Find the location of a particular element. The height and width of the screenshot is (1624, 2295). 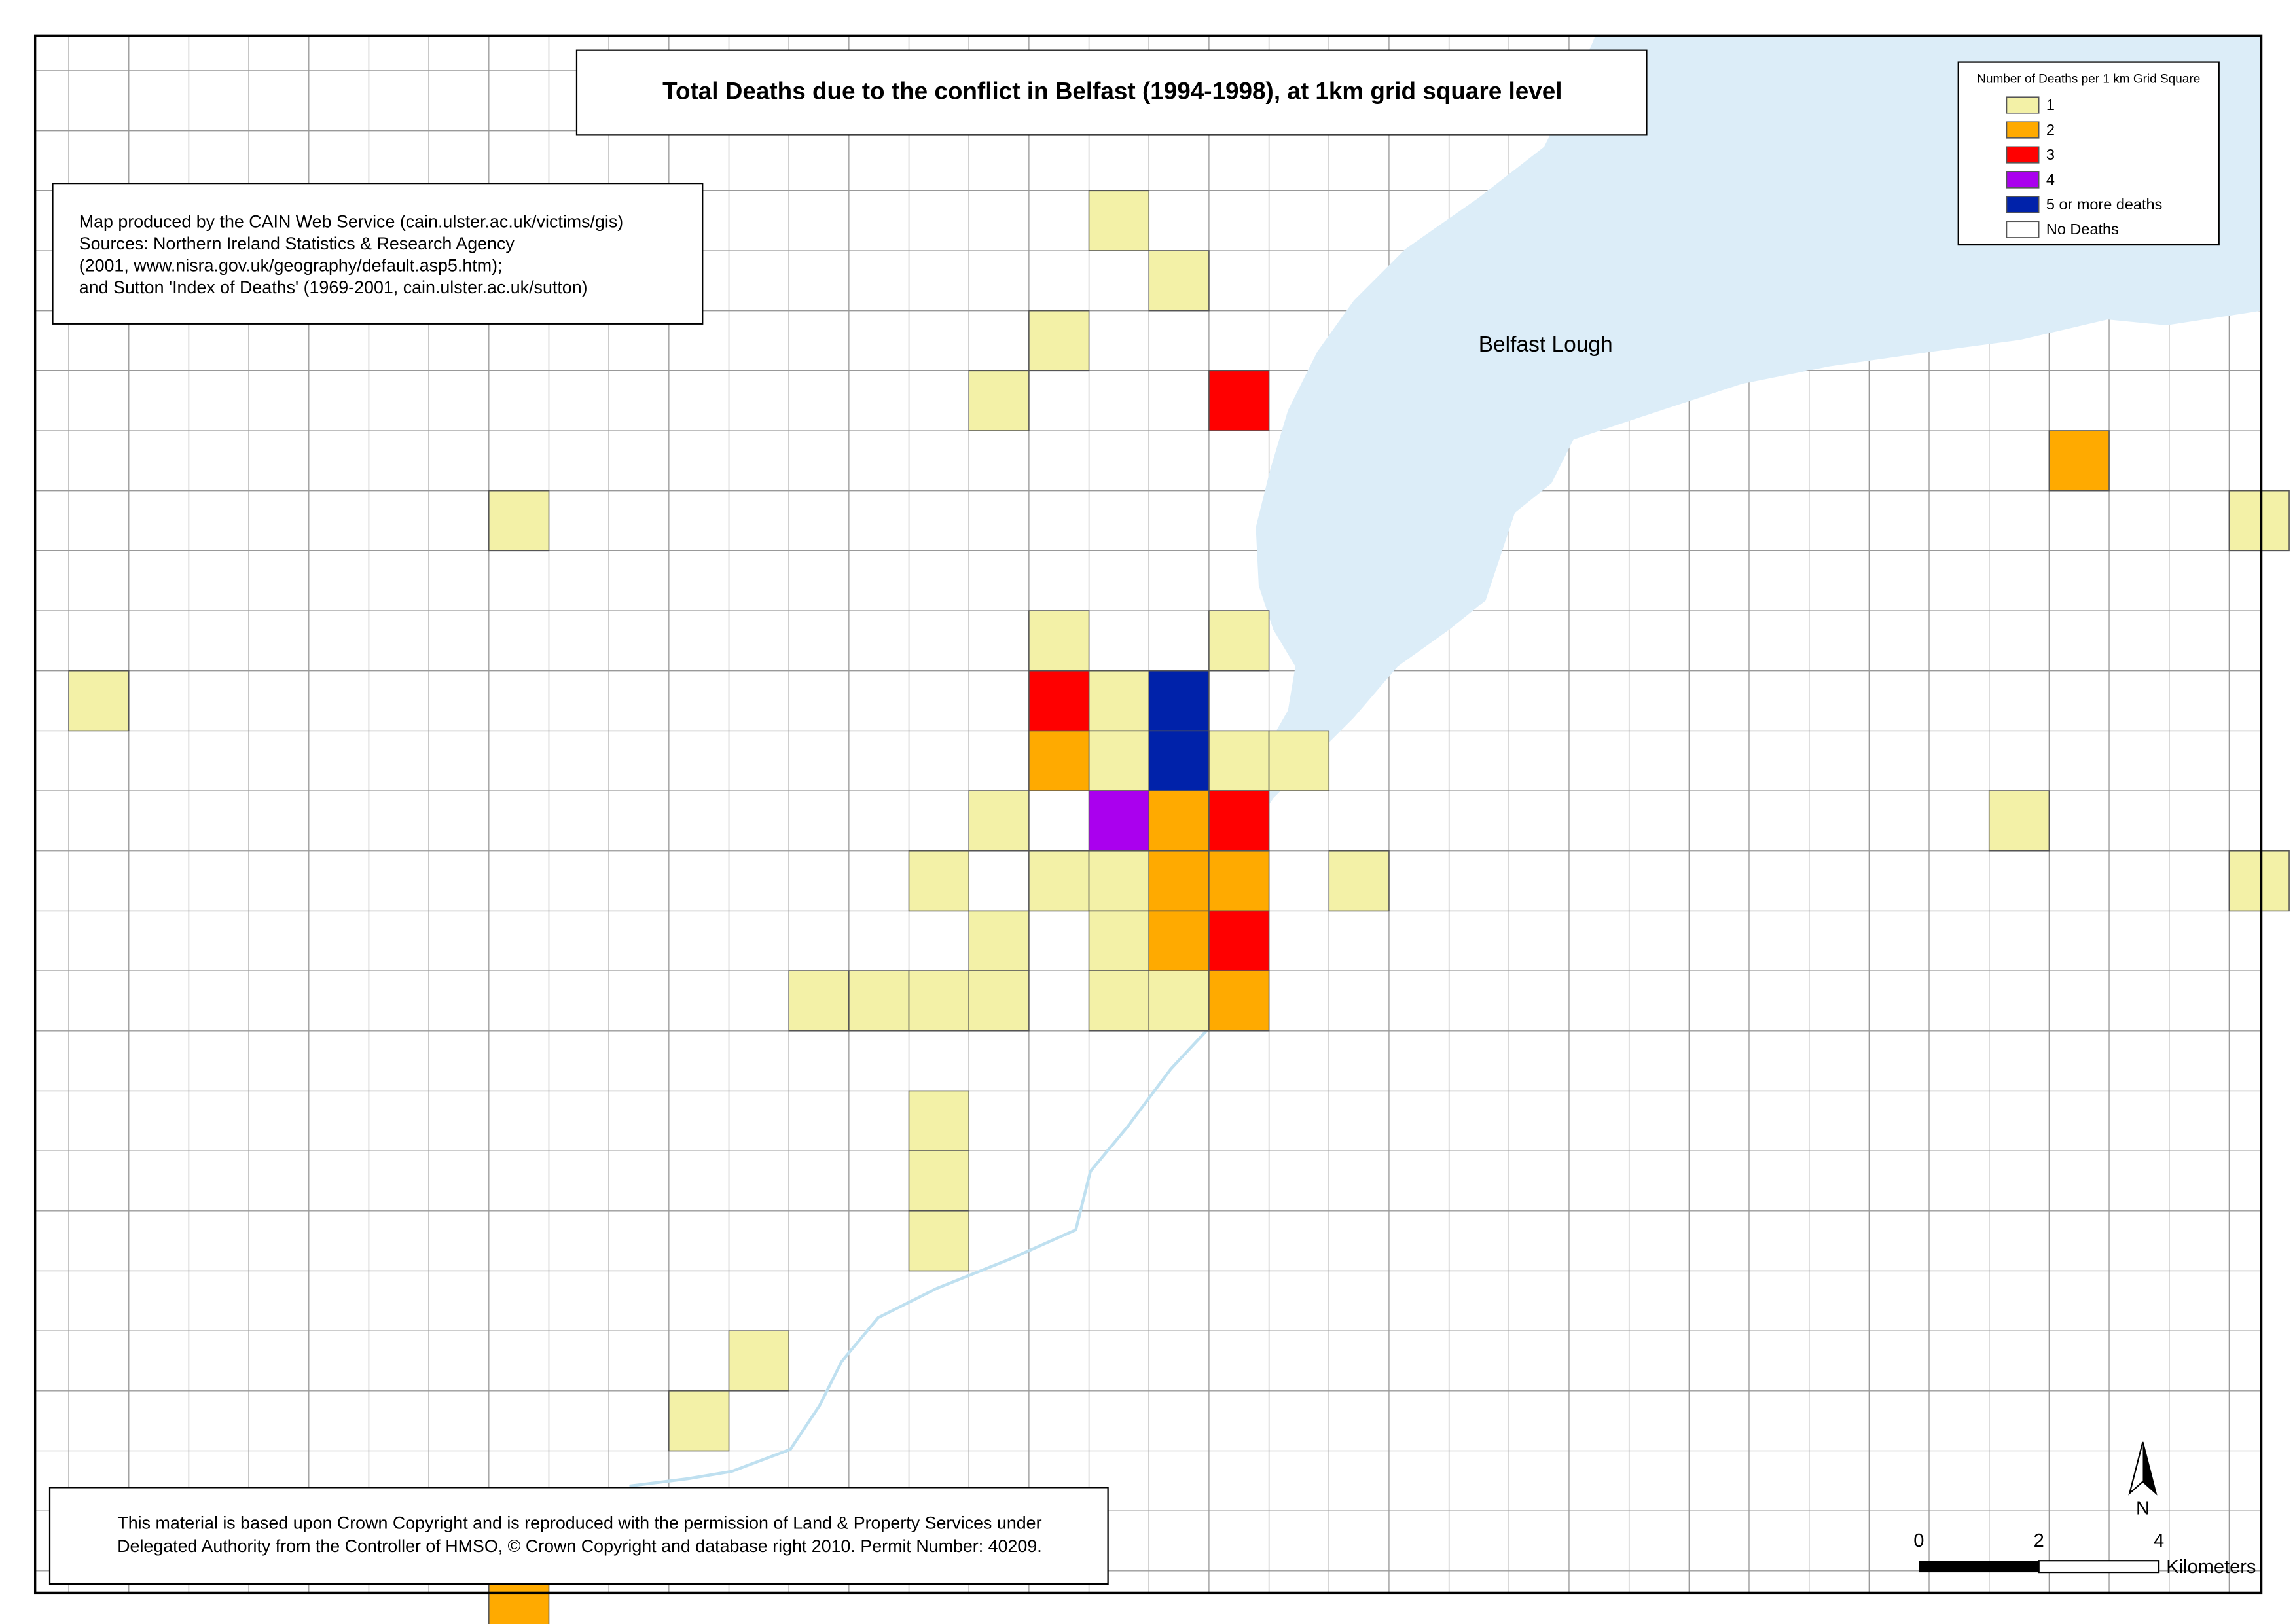

legend-title: Number of Deaths per 1 km Grid Square is located at coordinates (2089, 79).